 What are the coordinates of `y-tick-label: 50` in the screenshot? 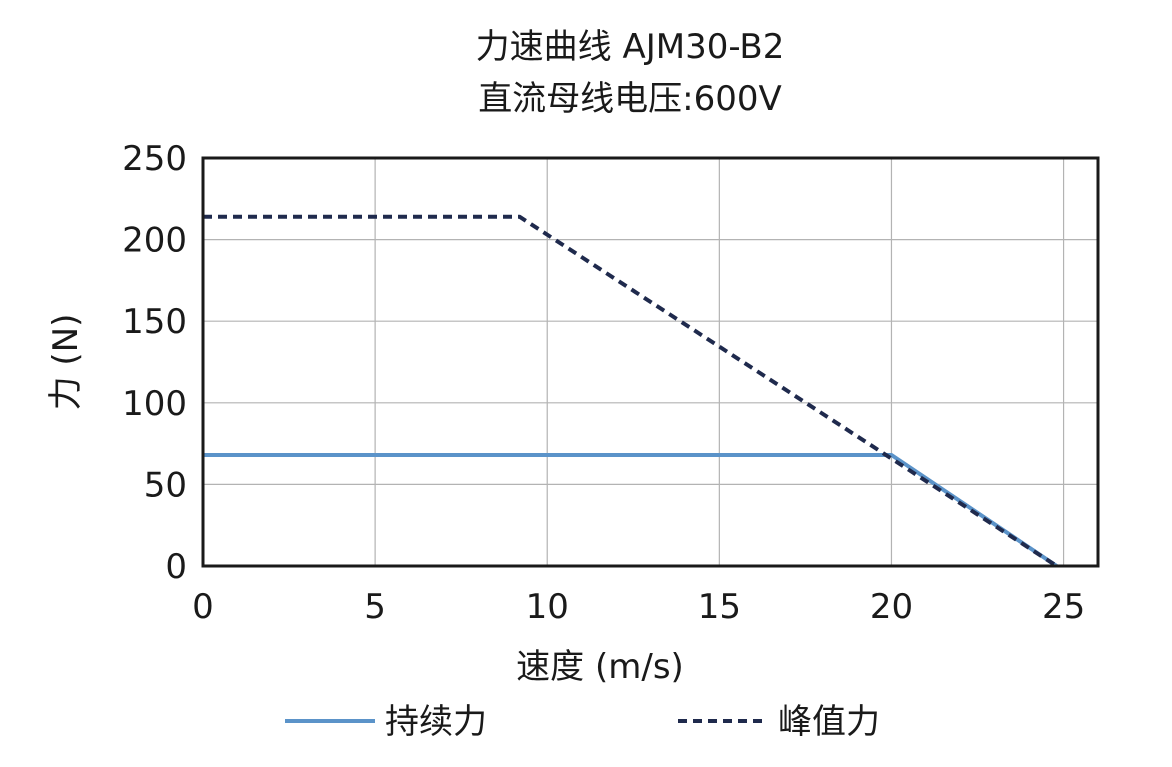 It's located at (165, 485).